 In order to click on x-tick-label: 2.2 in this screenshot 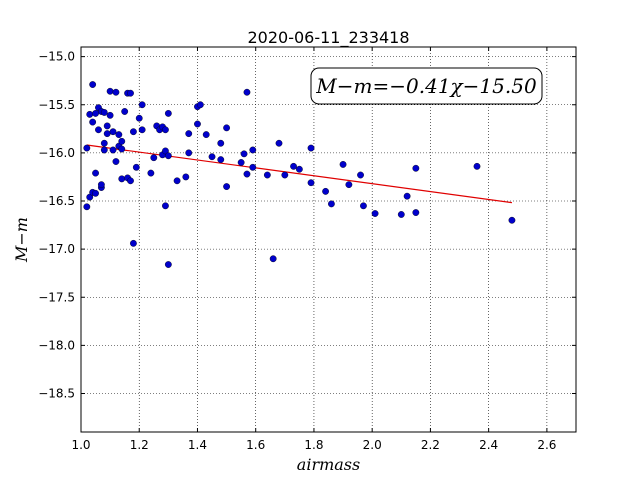, I will do `click(430, 445)`.